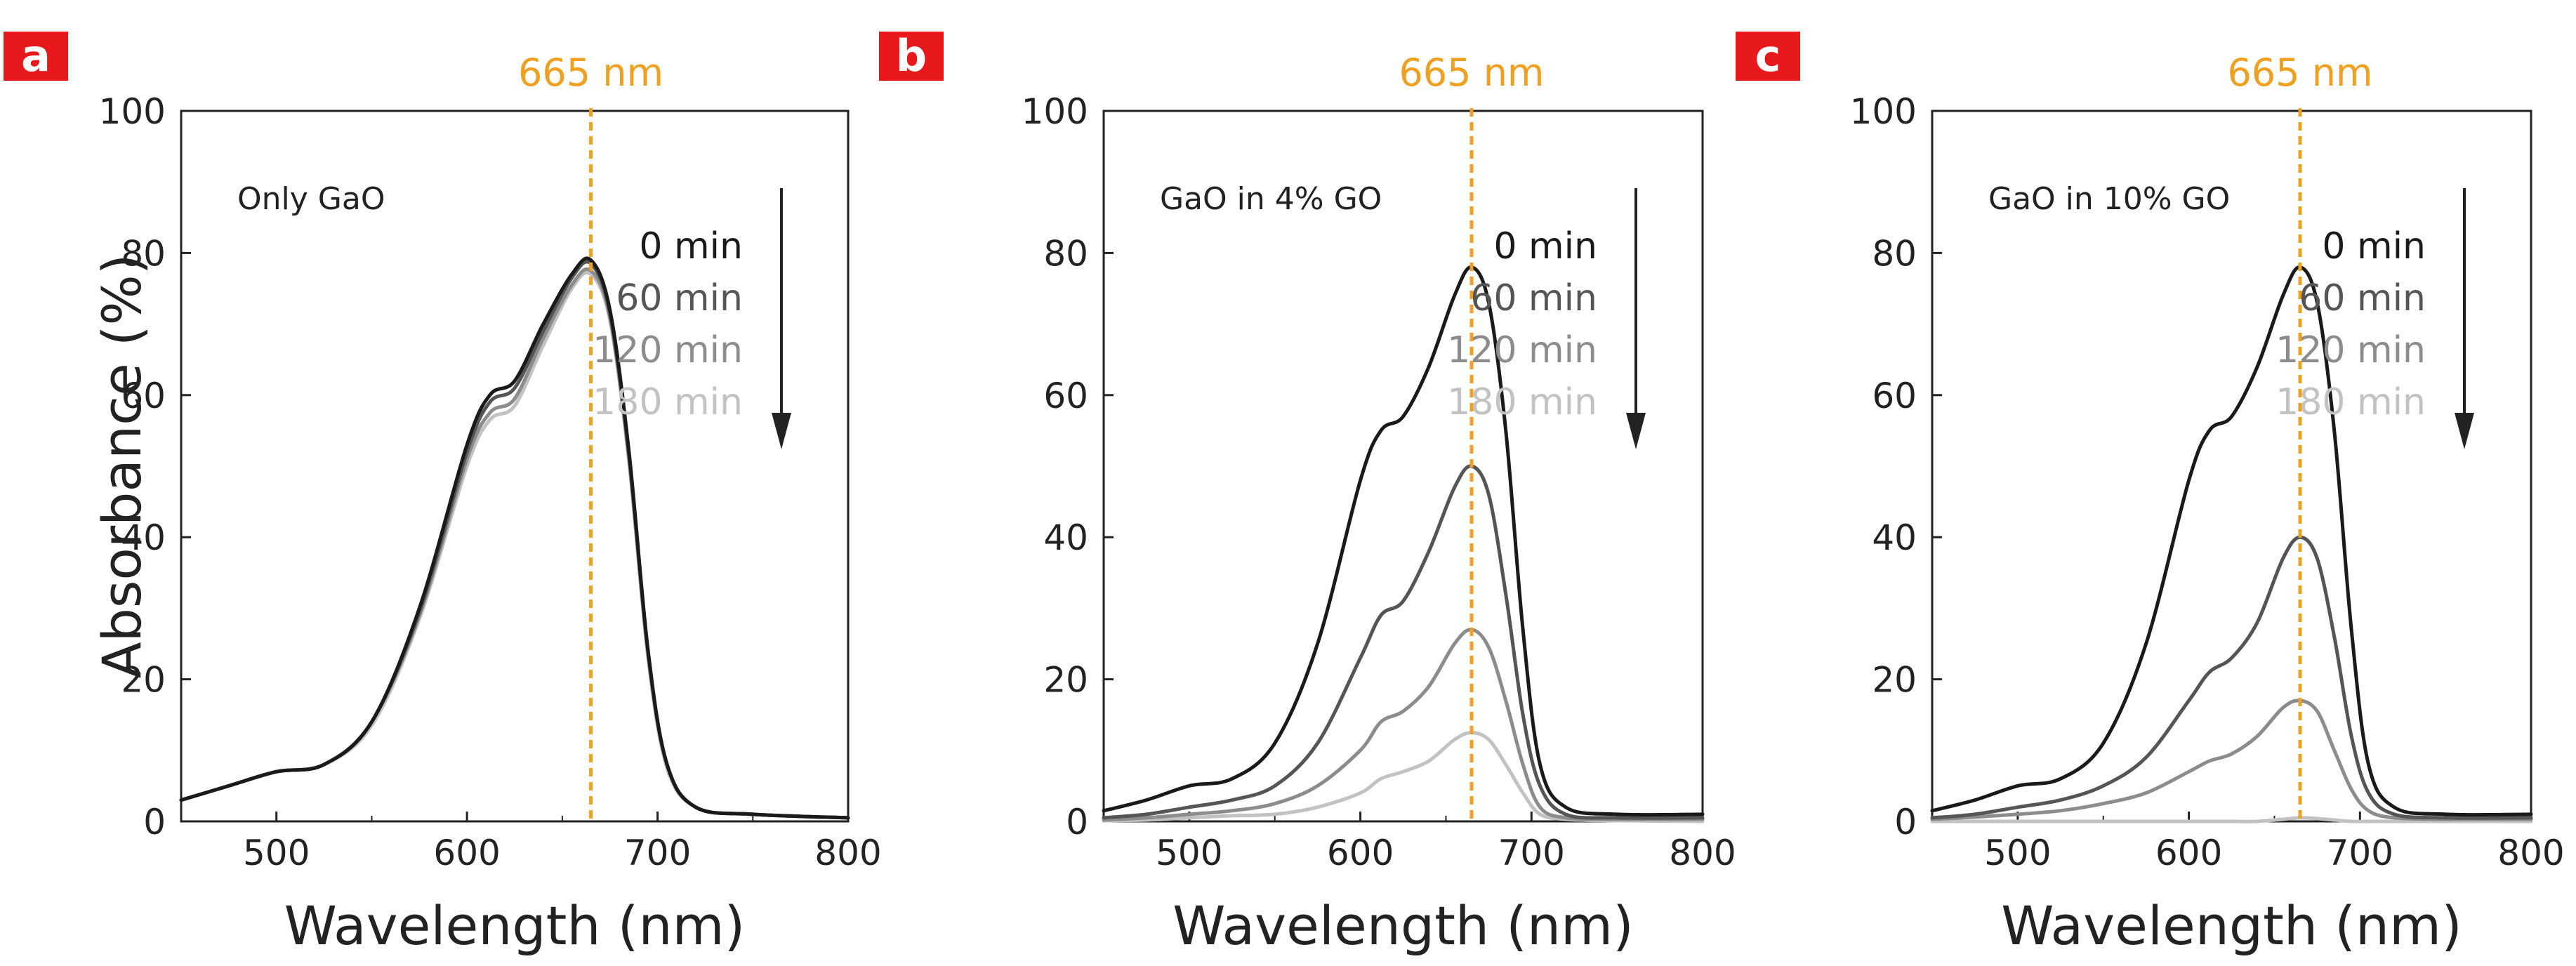  I want to click on panel-annotation: Only GaO, so click(311, 199).